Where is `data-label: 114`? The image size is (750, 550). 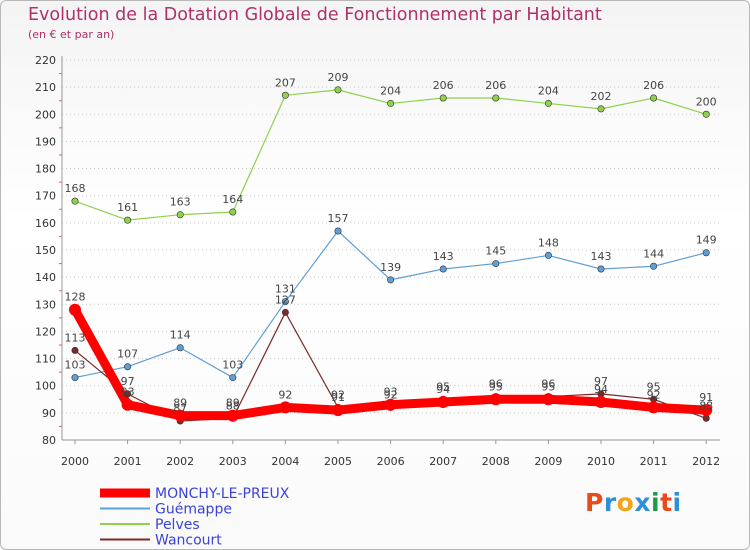 data-label: 114 is located at coordinates (180, 335).